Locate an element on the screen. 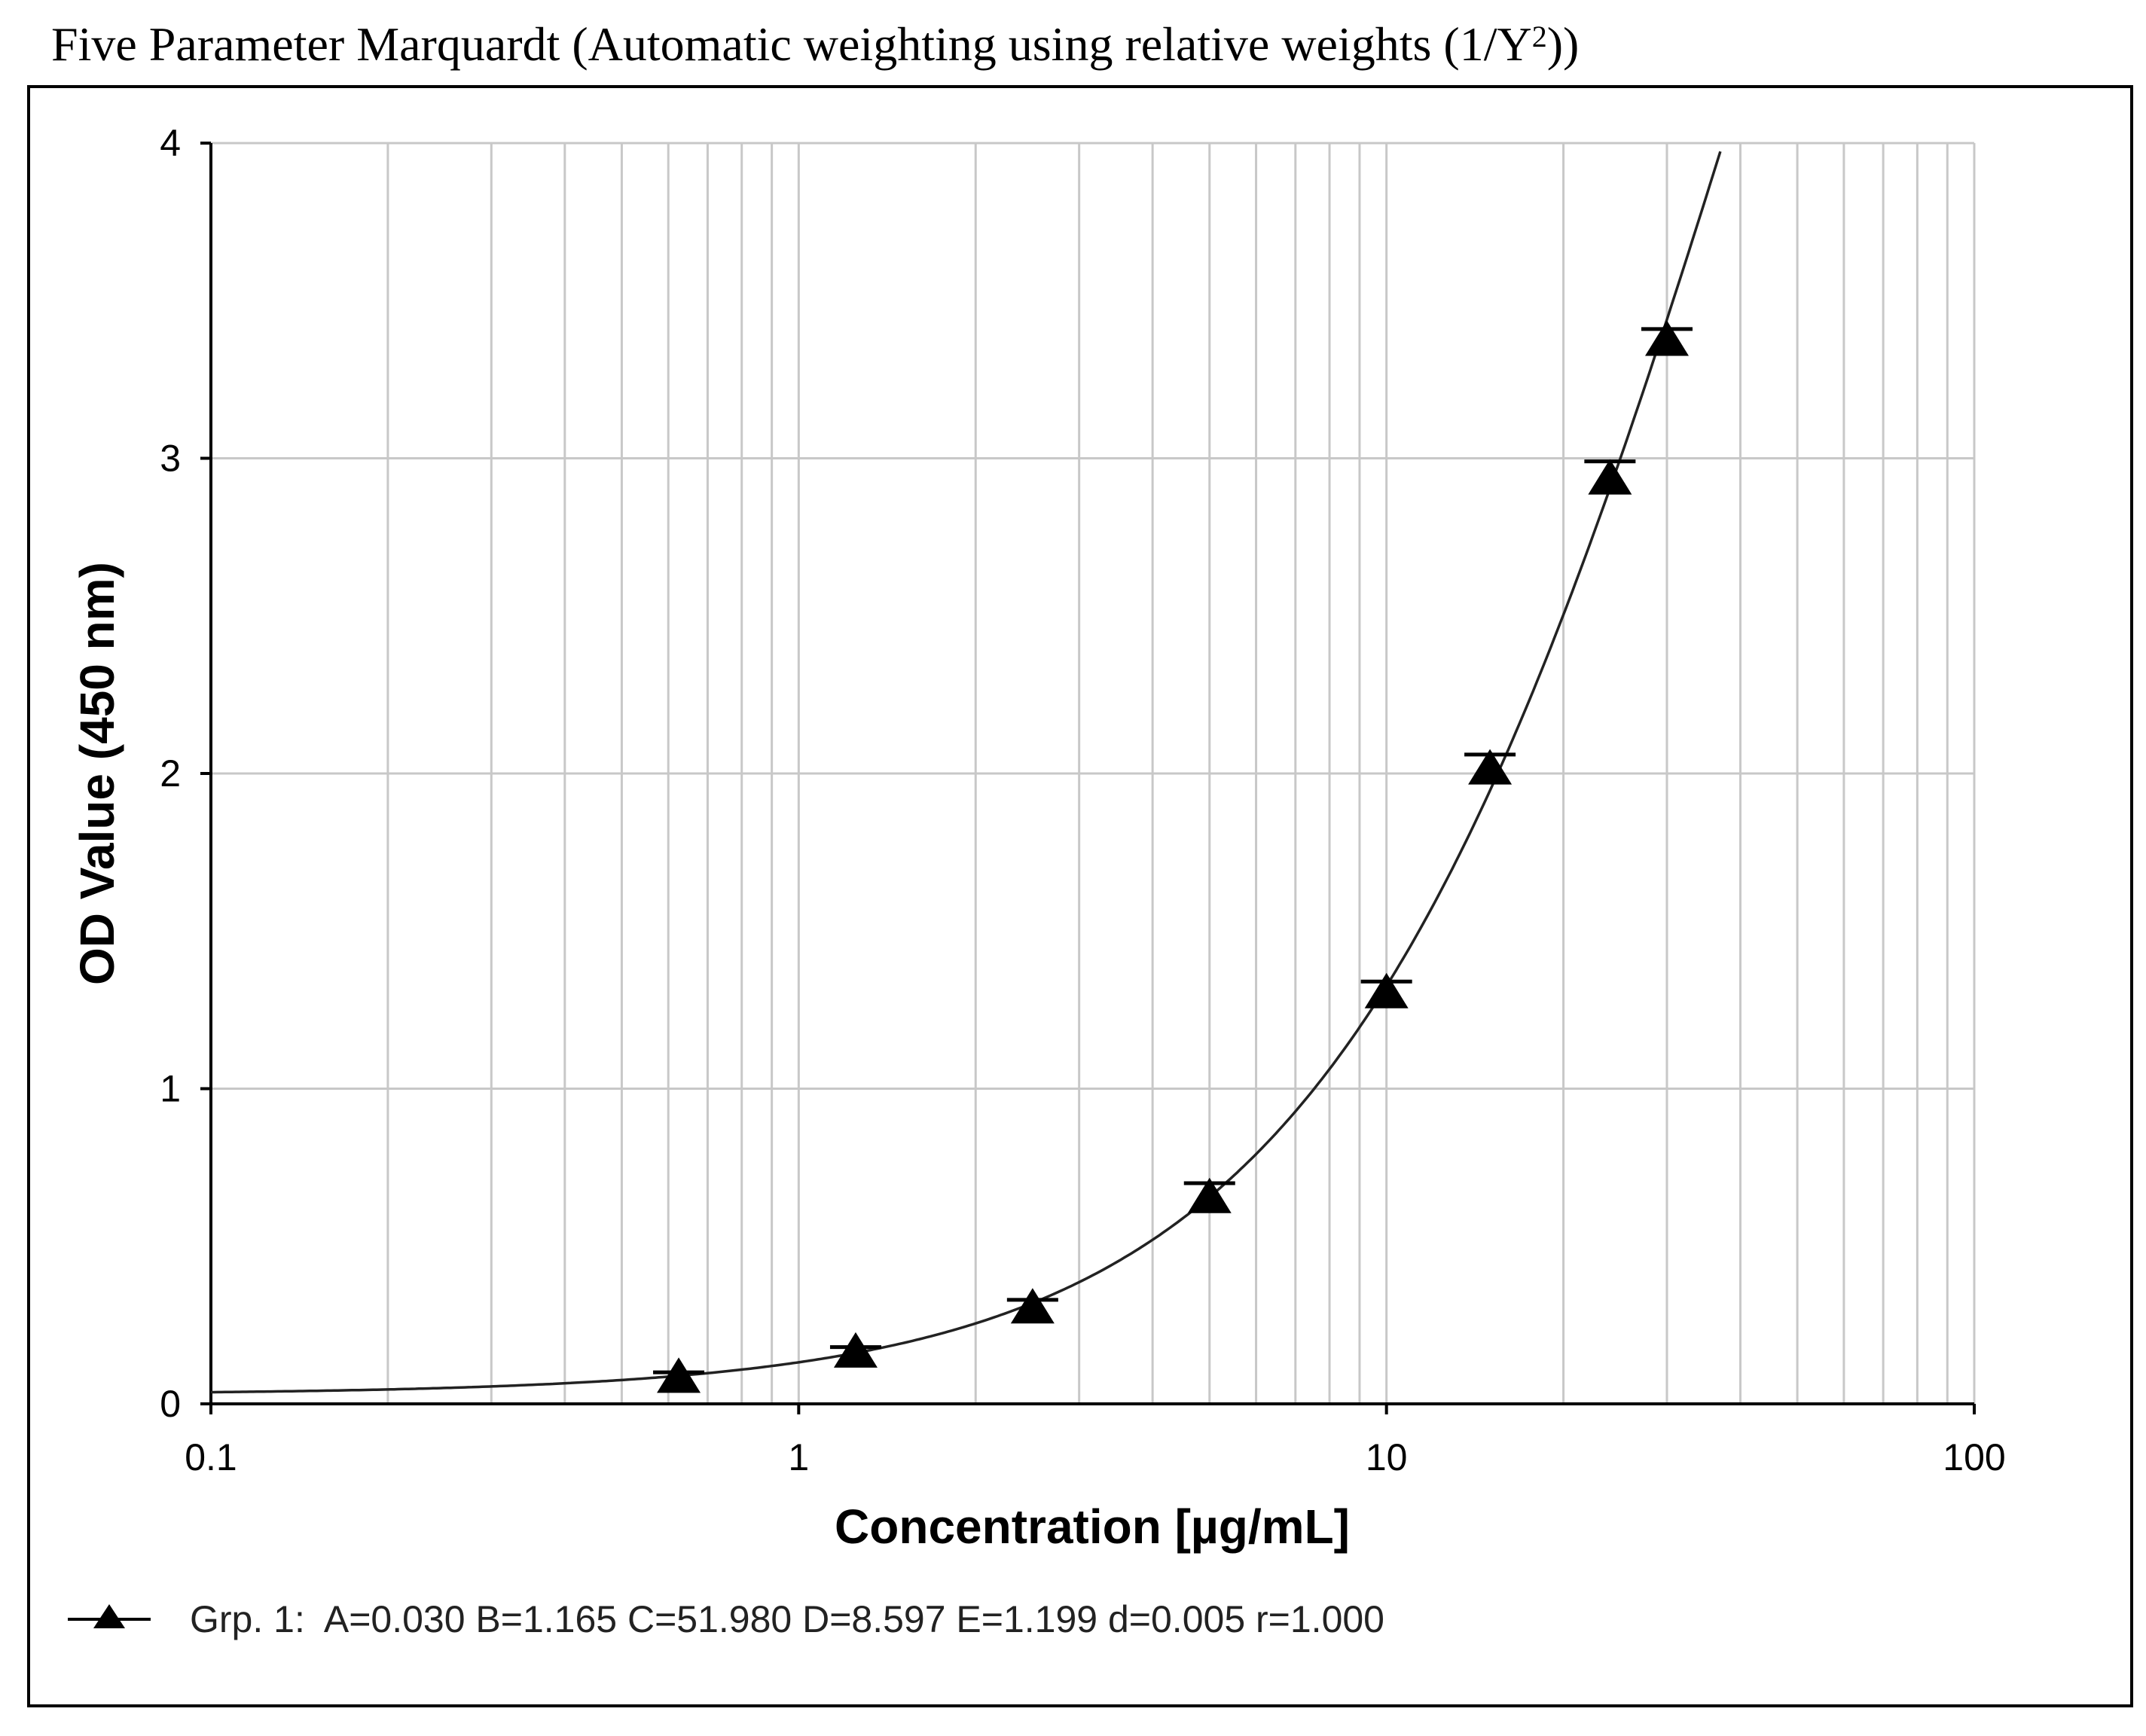  chart-title-suffix: )) is located at coordinates (1563, 44).